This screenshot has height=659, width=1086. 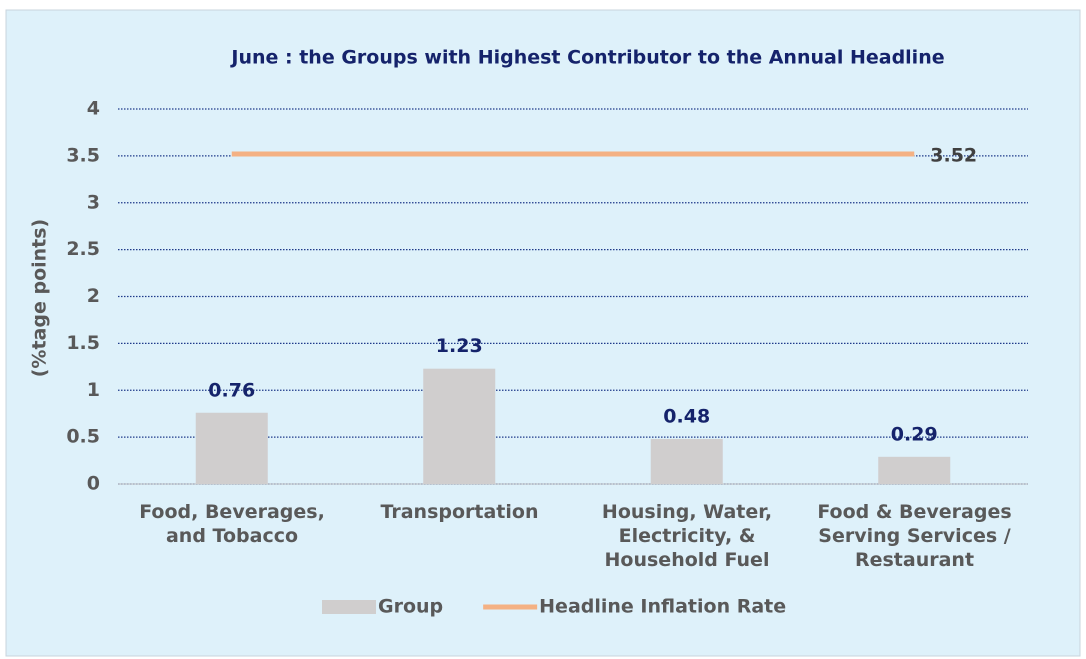 What do you see at coordinates (83, 437) in the screenshot?
I see `y-tick-label: 0.5` at bounding box center [83, 437].